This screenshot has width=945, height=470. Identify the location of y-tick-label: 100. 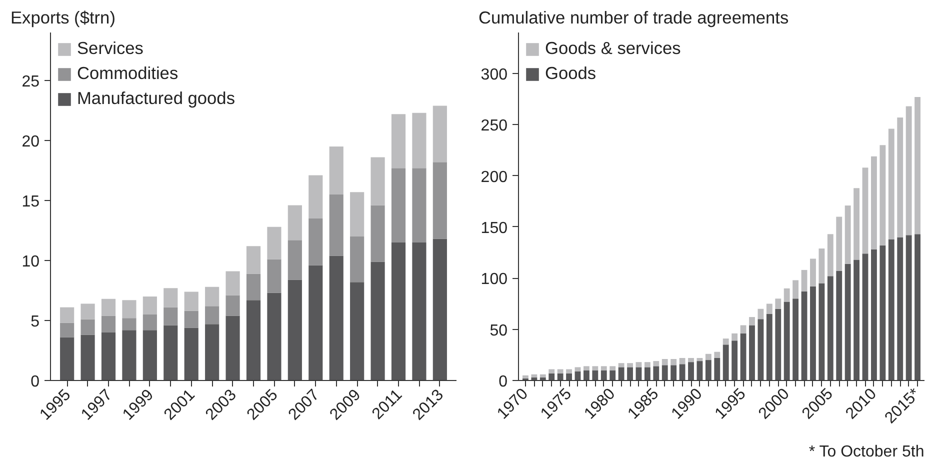
(494, 279).